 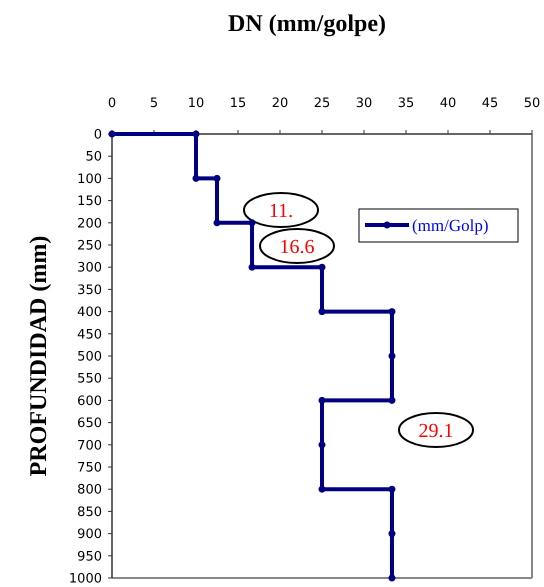 I want to click on y-tick-label: 100, so click(x=89, y=179).